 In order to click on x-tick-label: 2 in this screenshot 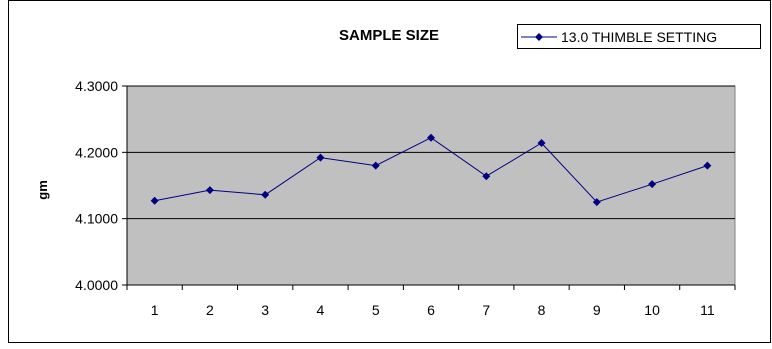, I will do `click(210, 310)`.